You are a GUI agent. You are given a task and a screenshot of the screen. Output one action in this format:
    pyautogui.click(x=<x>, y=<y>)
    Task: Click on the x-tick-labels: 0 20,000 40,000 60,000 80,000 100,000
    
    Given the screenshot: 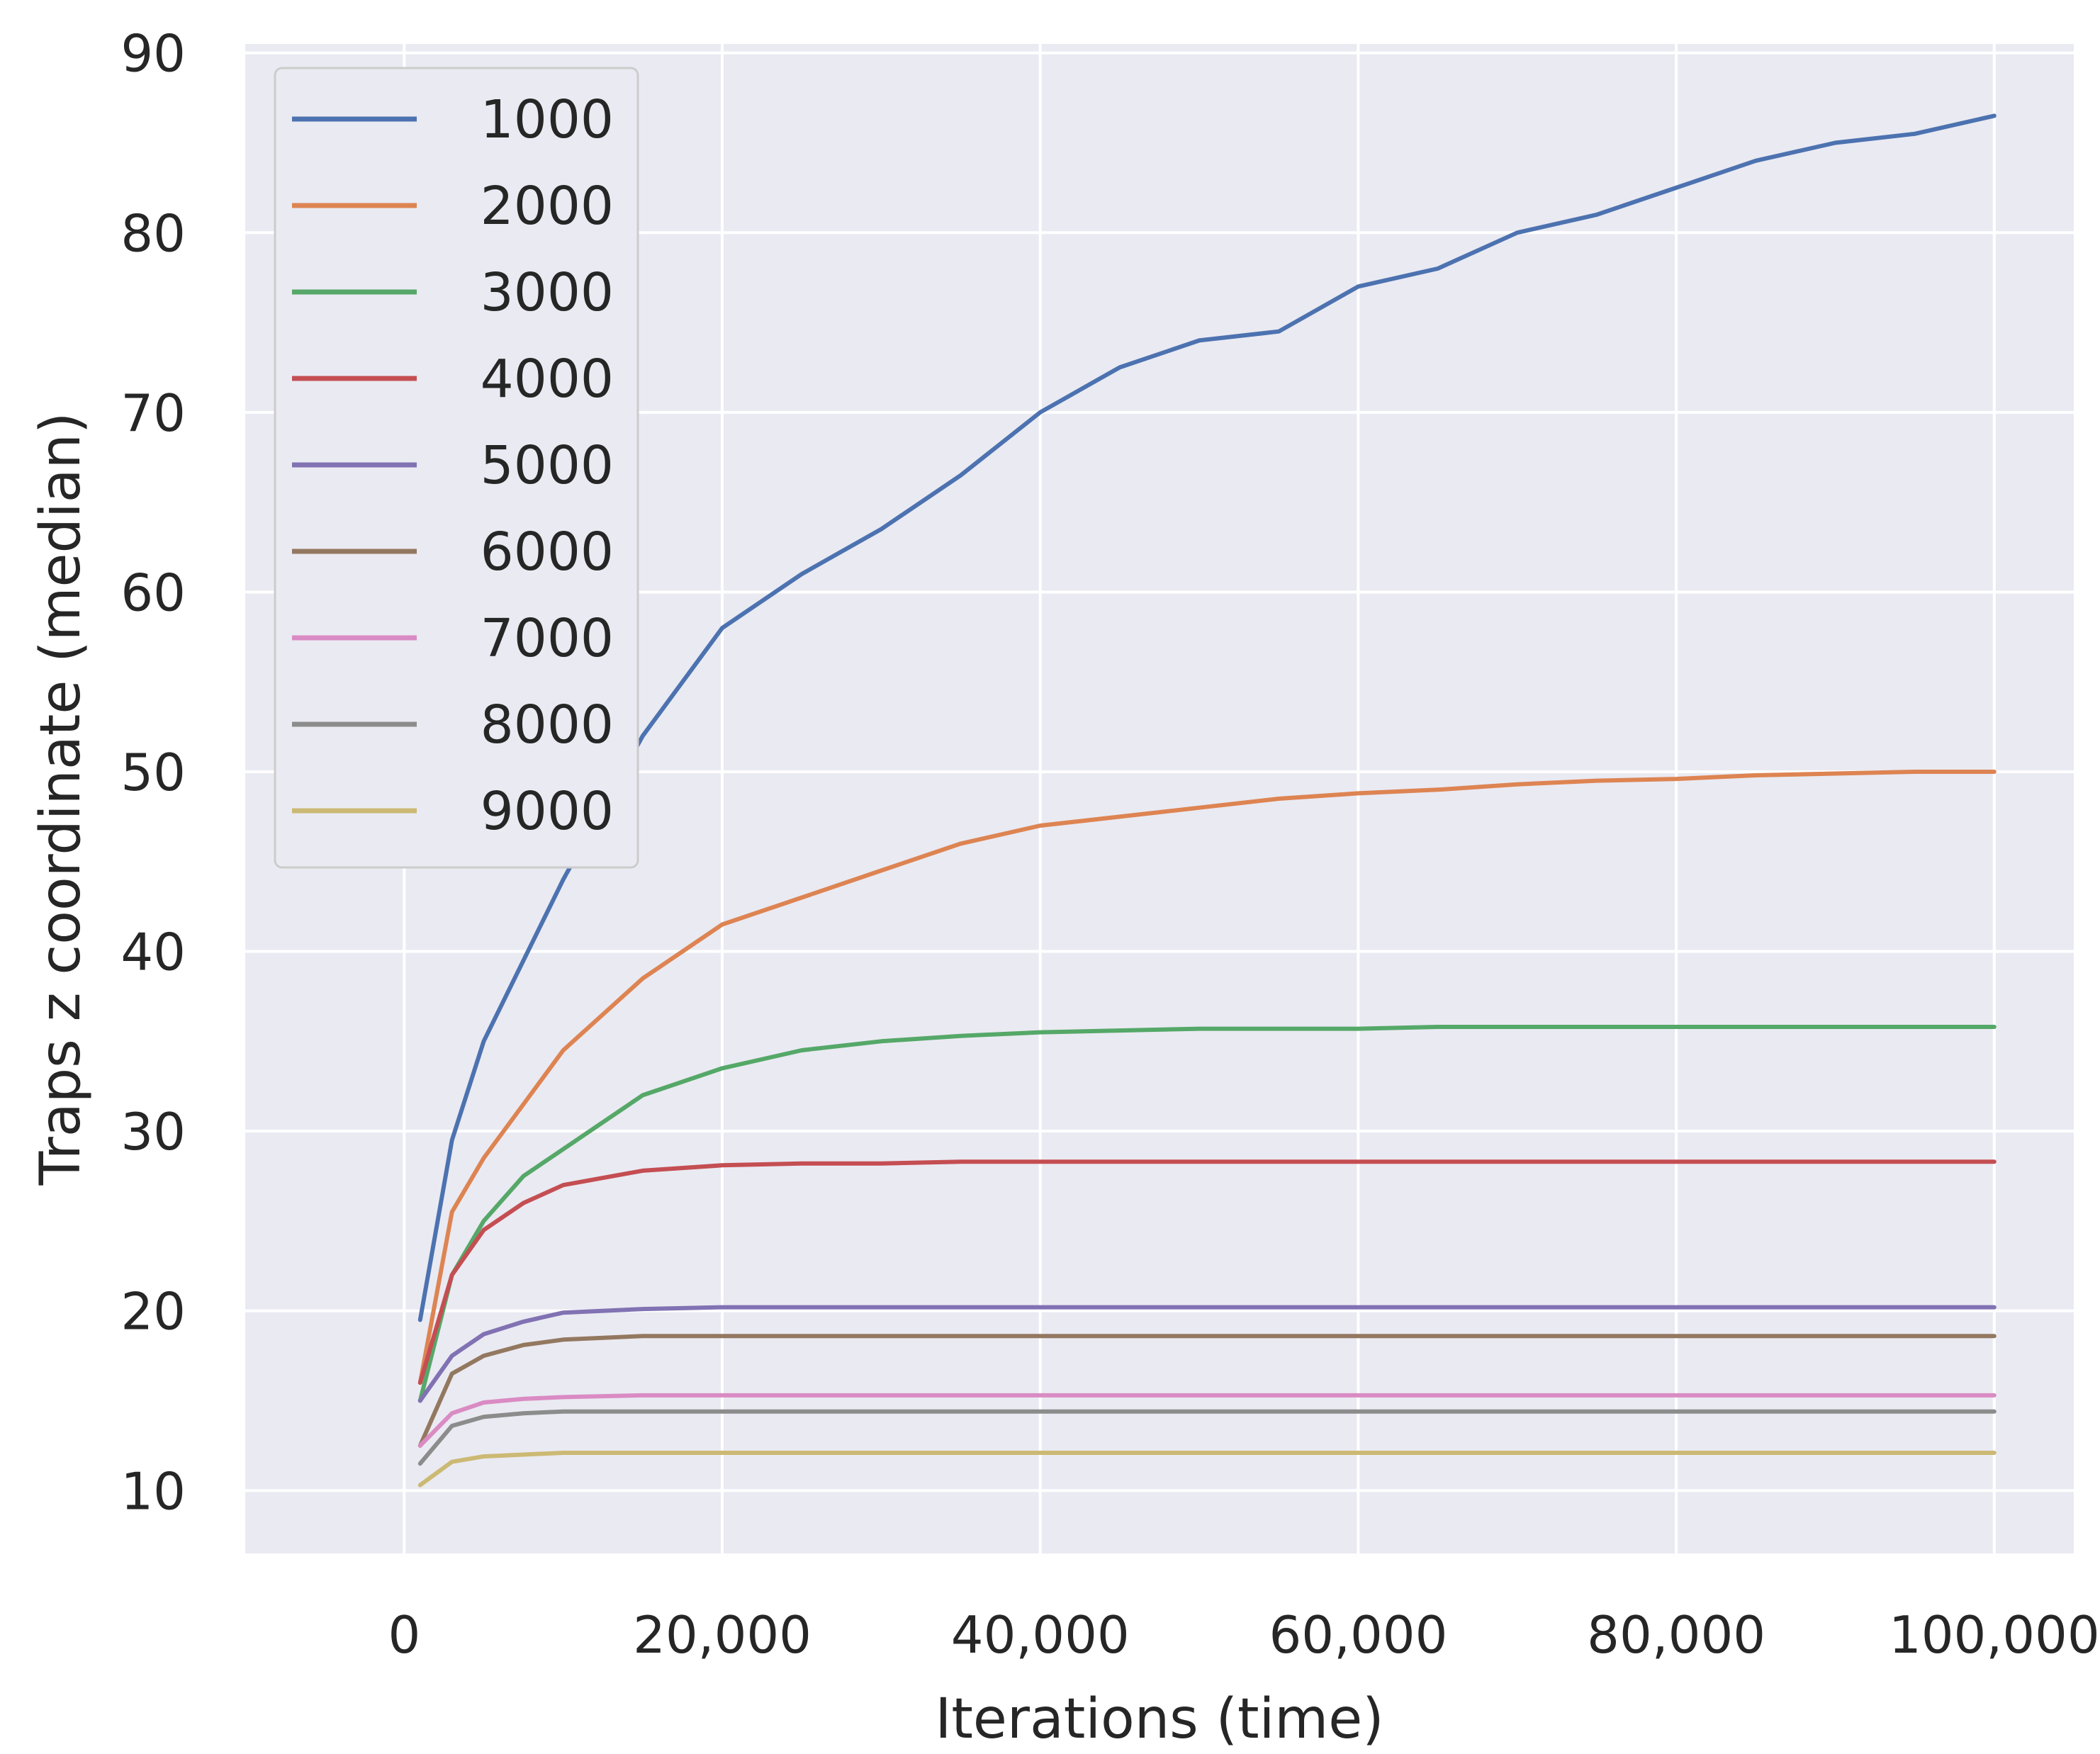 What is the action you would take?
    pyautogui.click(x=1243, y=1635)
    